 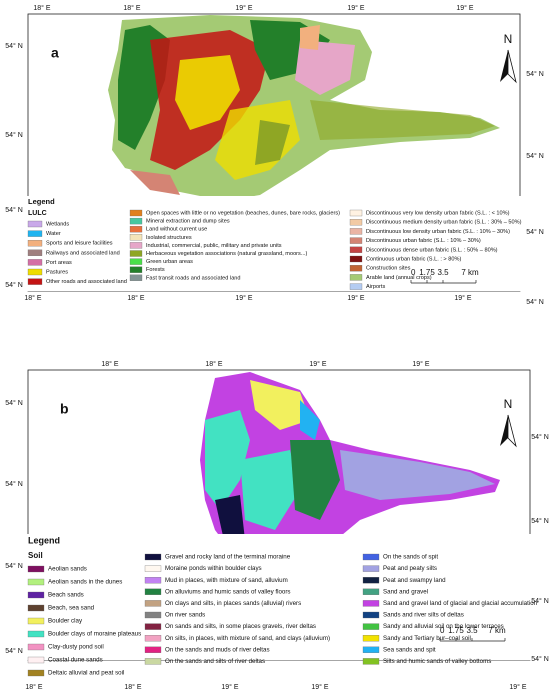 What do you see at coordinates (85, 582) in the screenshot?
I see `legend-label: Aeolian sands in the dunes` at bounding box center [85, 582].